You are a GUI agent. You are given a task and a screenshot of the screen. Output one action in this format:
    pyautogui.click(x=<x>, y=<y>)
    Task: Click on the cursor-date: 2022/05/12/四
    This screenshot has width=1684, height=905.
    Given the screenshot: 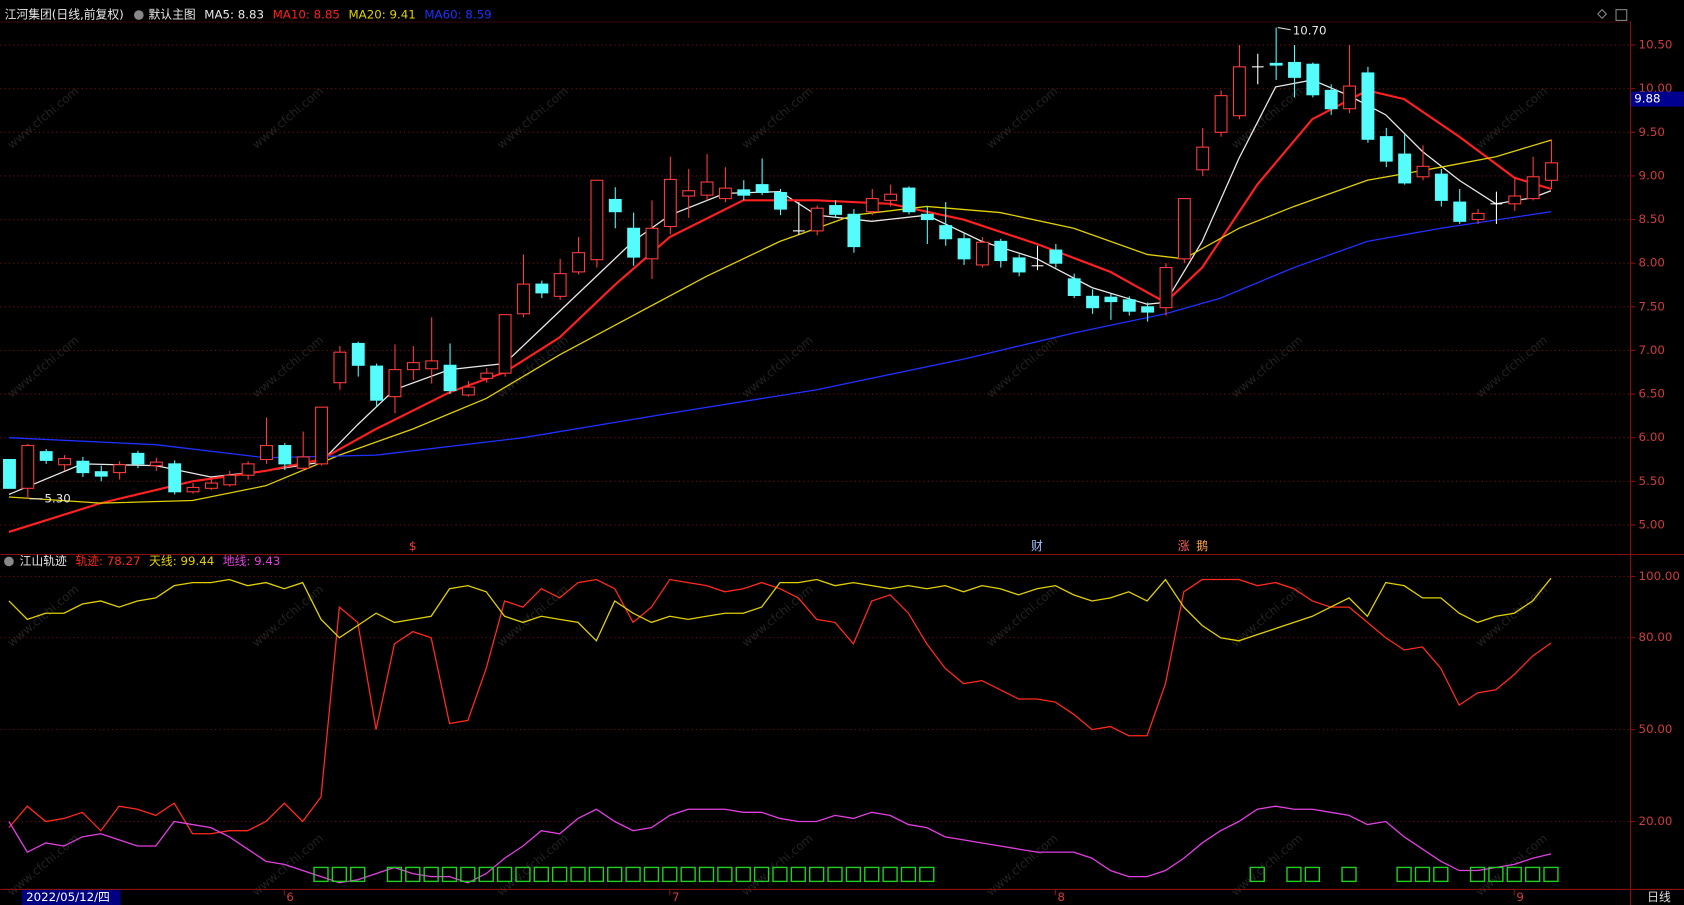 What is the action you would take?
    pyautogui.click(x=68, y=897)
    